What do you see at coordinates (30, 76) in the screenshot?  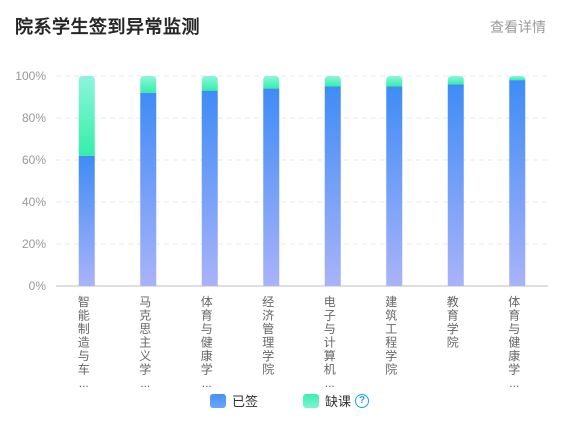 I see `y-tick-label: 100%` at bounding box center [30, 76].